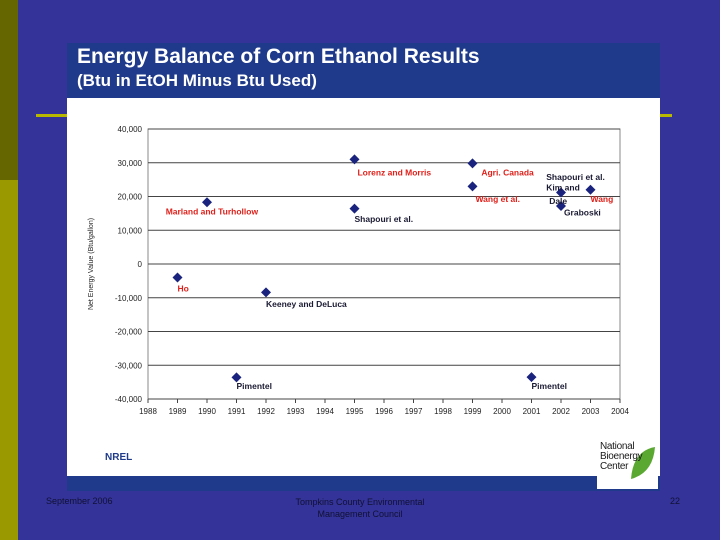 The image size is (720, 540). What do you see at coordinates (443, 411) in the screenshot?
I see `x-tick-label: 1998` at bounding box center [443, 411].